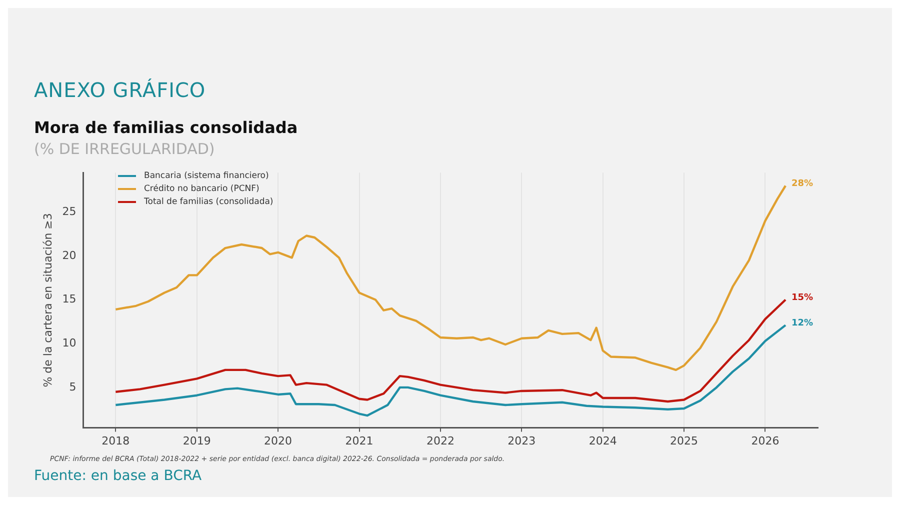  I want to click on data-label: 28%, so click(803, 184).